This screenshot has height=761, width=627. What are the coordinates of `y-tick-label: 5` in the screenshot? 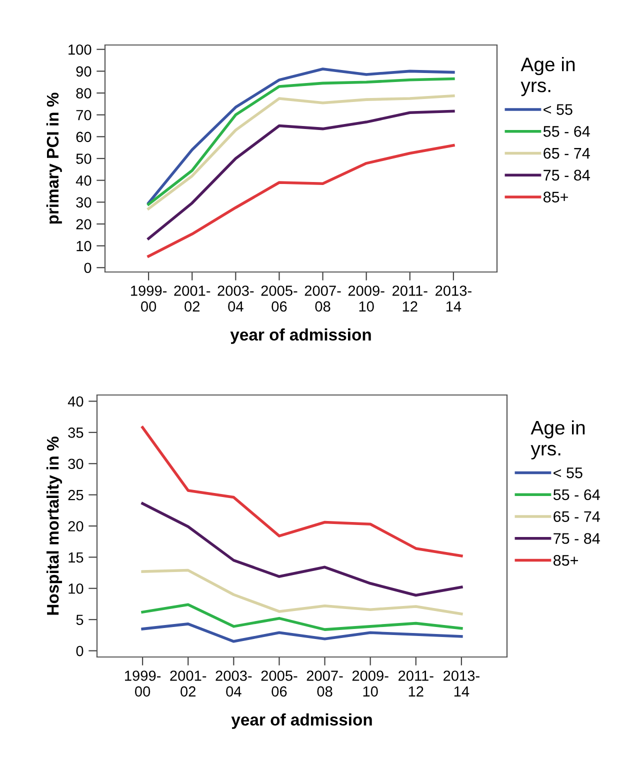 It's located at (80, 619).